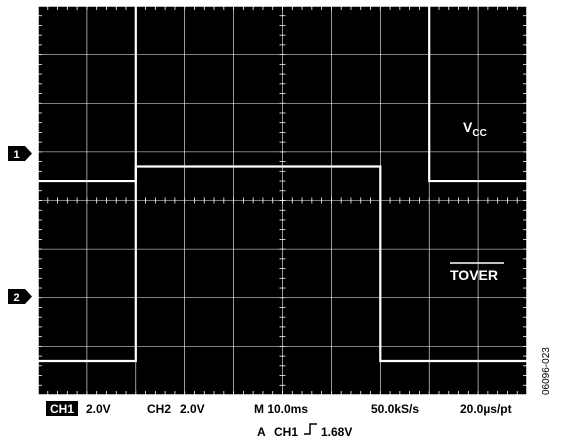 The width and height of the screenshot is (561, 446). I want to click on ch1-badge-bg, so click(62, 408).